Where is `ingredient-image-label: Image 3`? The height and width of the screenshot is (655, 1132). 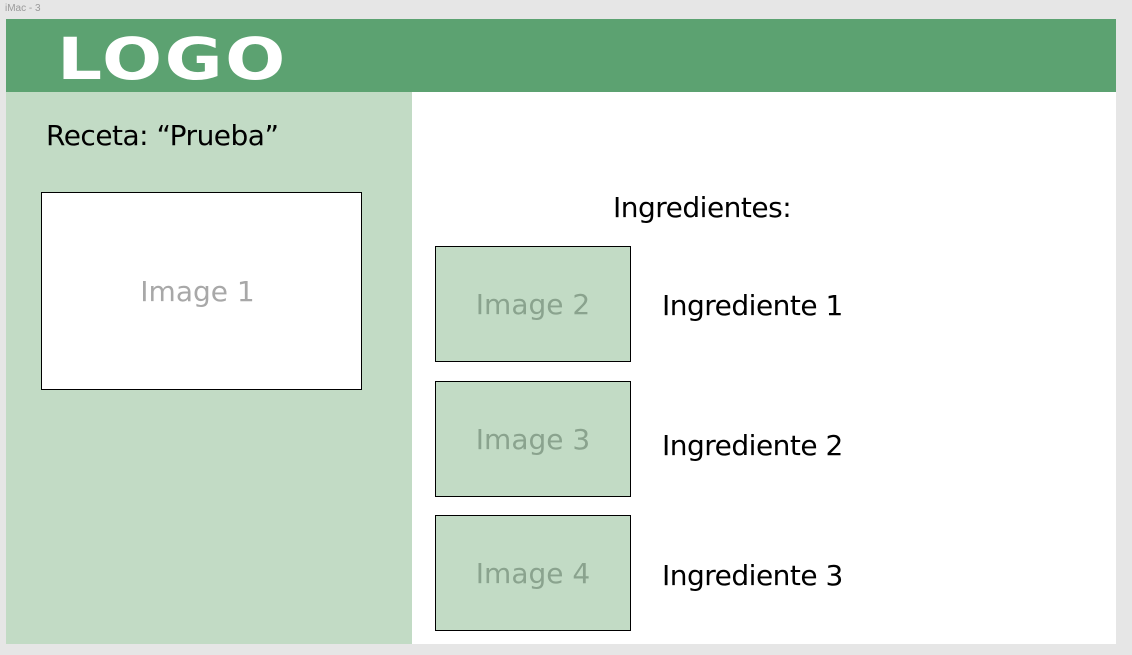 ingredient-image-label: Image 3 is located at coordinates (533, 439).